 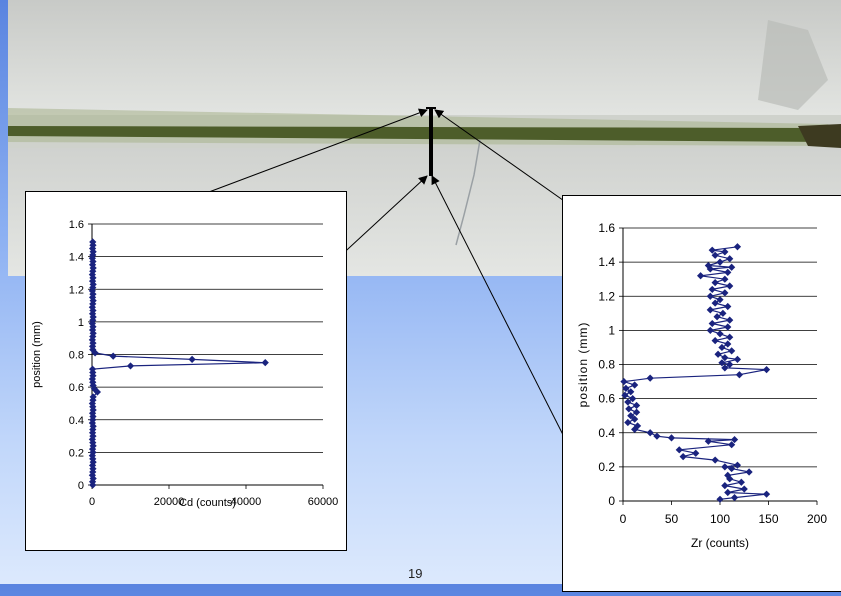 What do you see at coordinates (178, 363) in the screenshot?
I see `series-line` at bounding box center [178, 363].